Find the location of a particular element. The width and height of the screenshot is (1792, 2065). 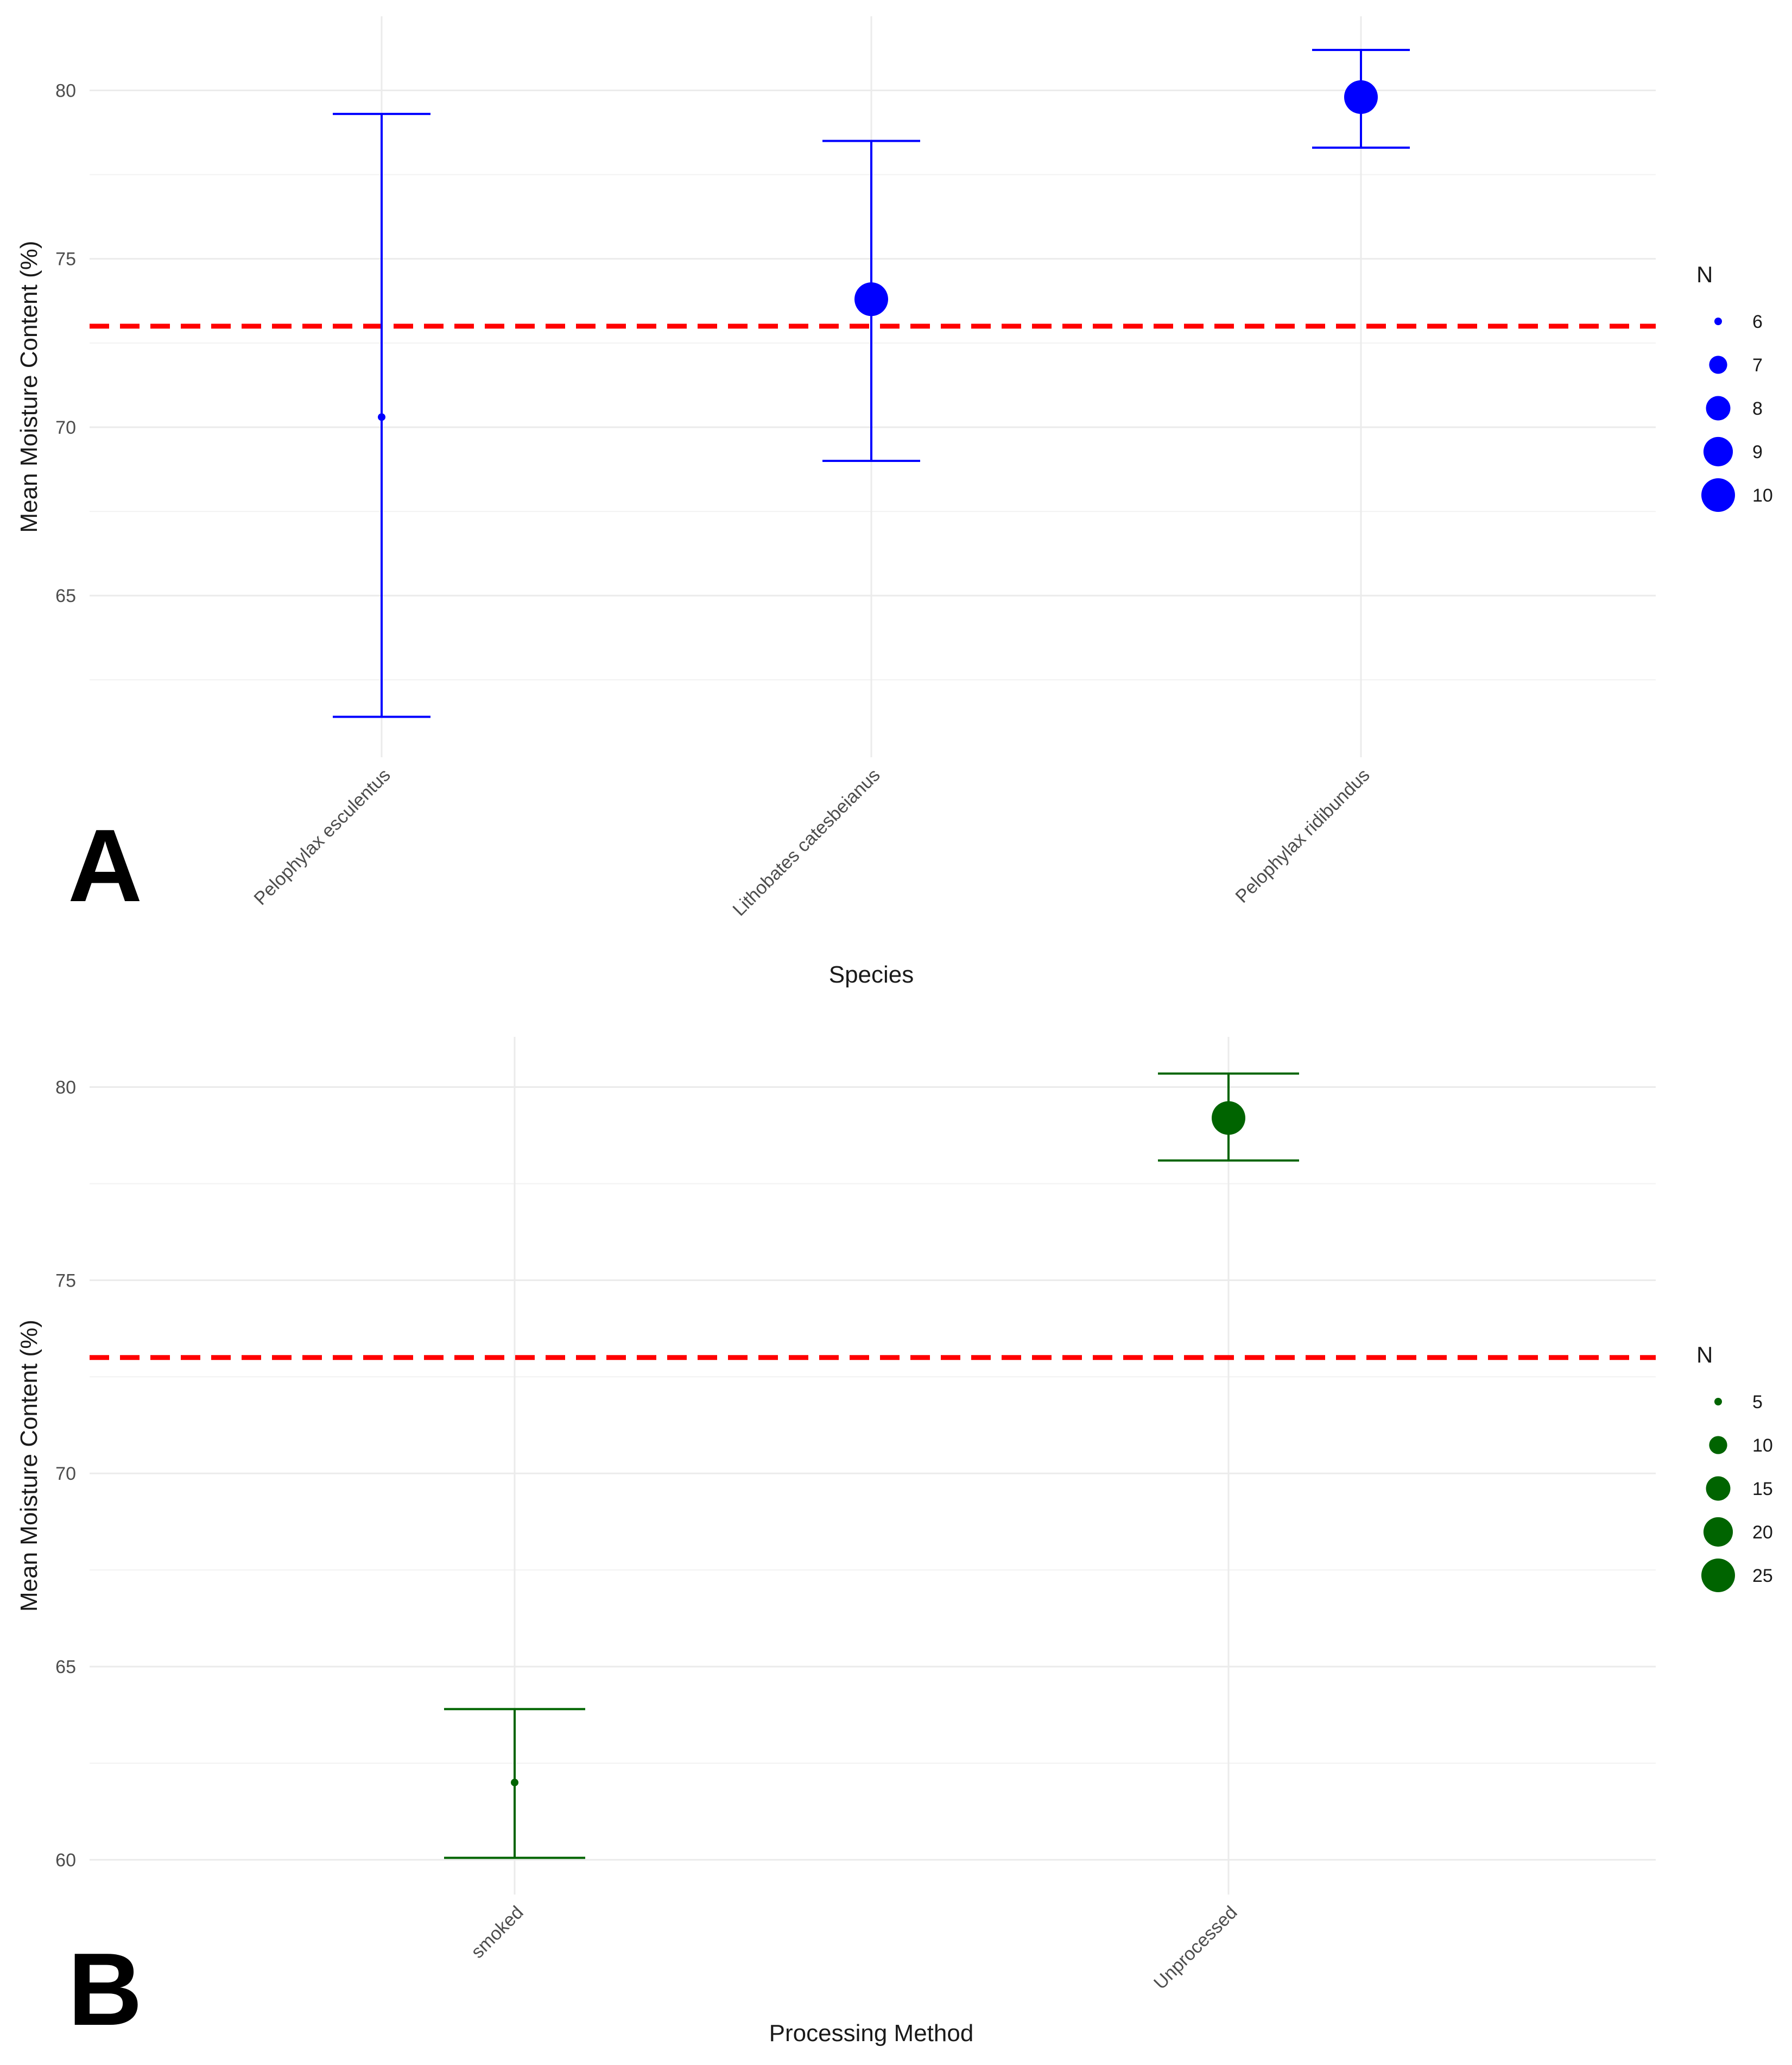

mean-point-pelophylax-esculentus is located at coordinates (381, 417).